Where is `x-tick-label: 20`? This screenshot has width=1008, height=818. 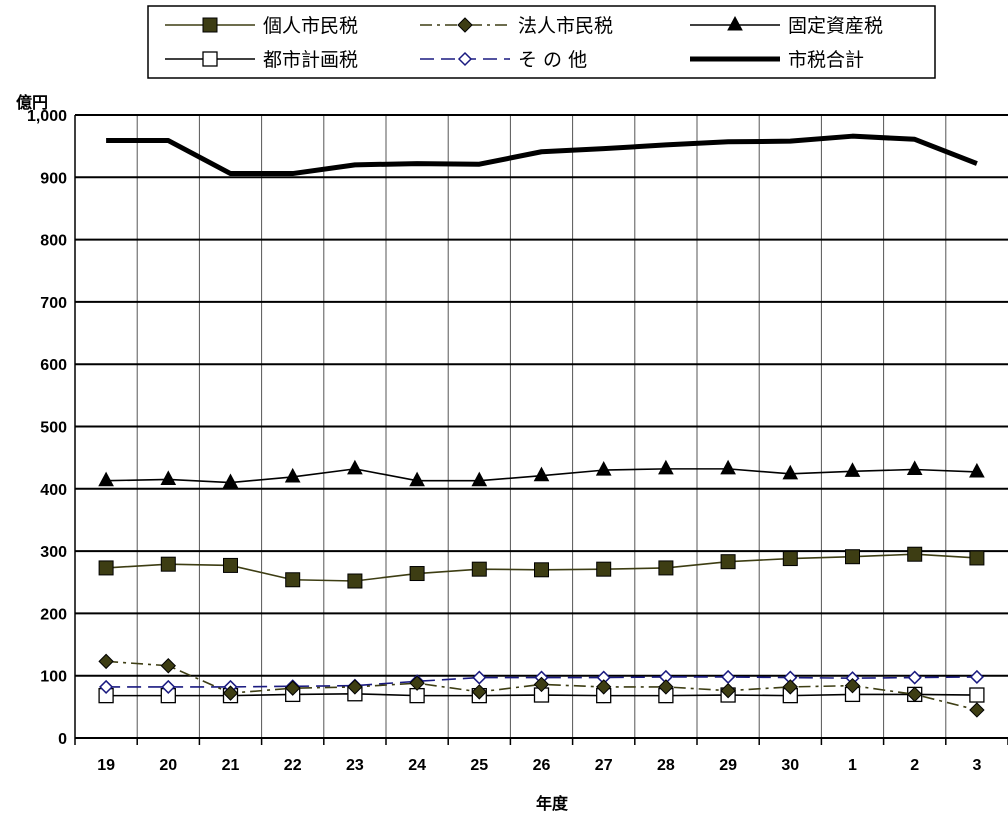 x-tick-label: 20 is located at coordinates (168, 765).